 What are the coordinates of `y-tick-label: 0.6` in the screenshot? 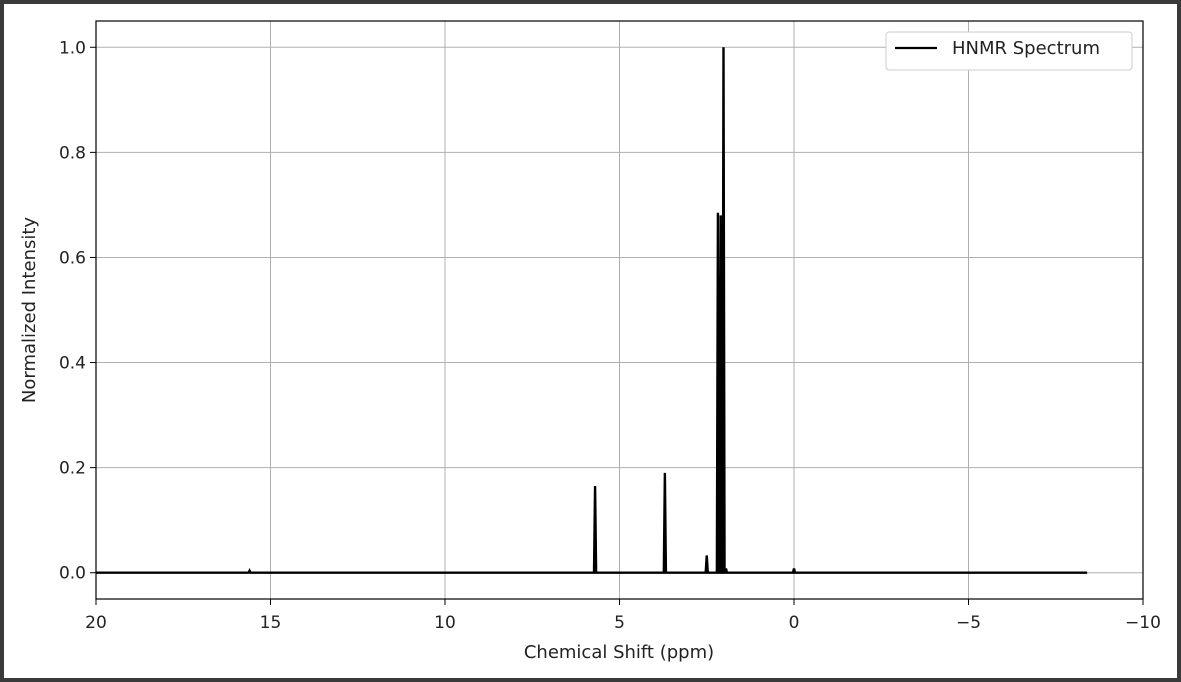 It's located at (72, 258).